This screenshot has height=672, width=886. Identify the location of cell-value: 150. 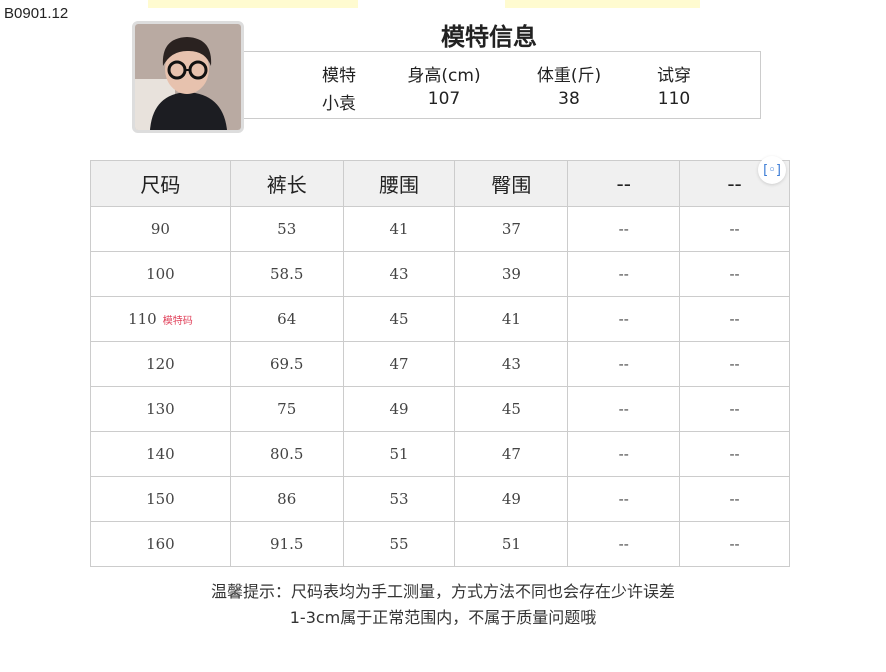
(160, 499).